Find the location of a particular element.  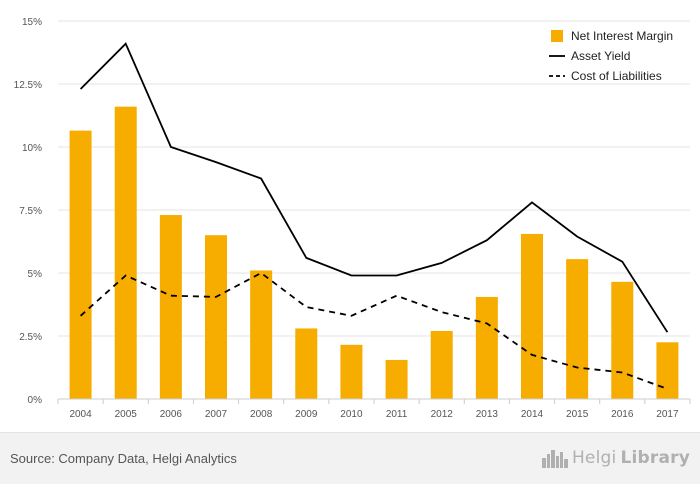

y-axis-ticks: 0% 2.5% 5% 7.5% 10% 12.5% 15% is located at coordinates (28, 211).